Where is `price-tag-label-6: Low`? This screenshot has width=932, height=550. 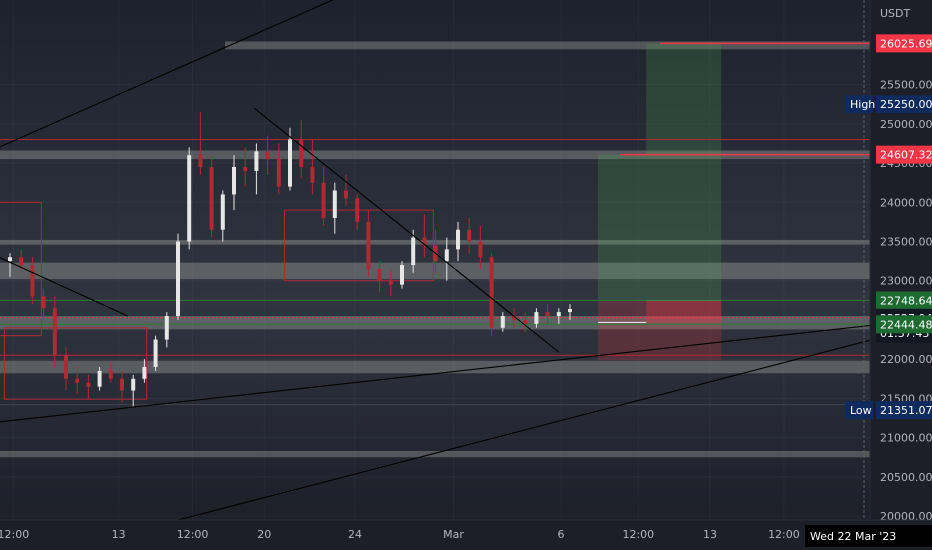
price-tag-label-6: Low is located at coordinates (861, 410).